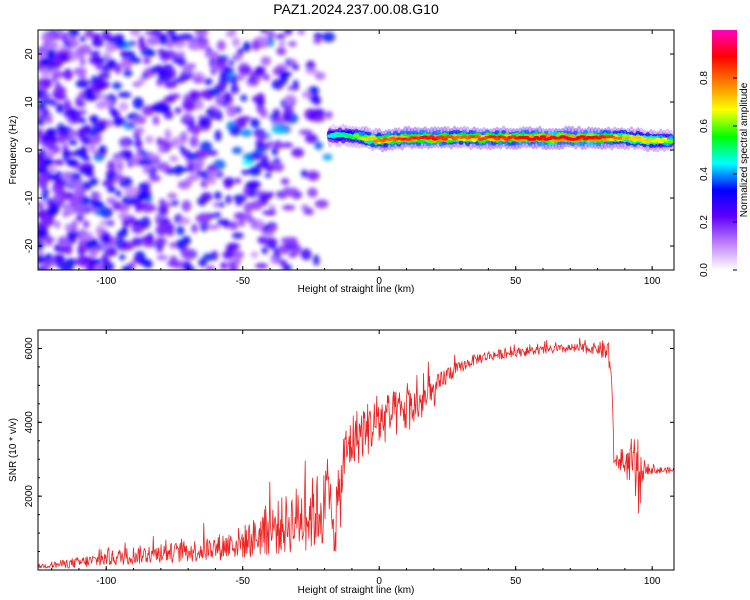 The width and height of the screenshot is (750, 600). What do you see at coordinates (29, 422) in the screenshot?
I see `snr-y-tick-label: 4000` at bounding box center [29, 422].